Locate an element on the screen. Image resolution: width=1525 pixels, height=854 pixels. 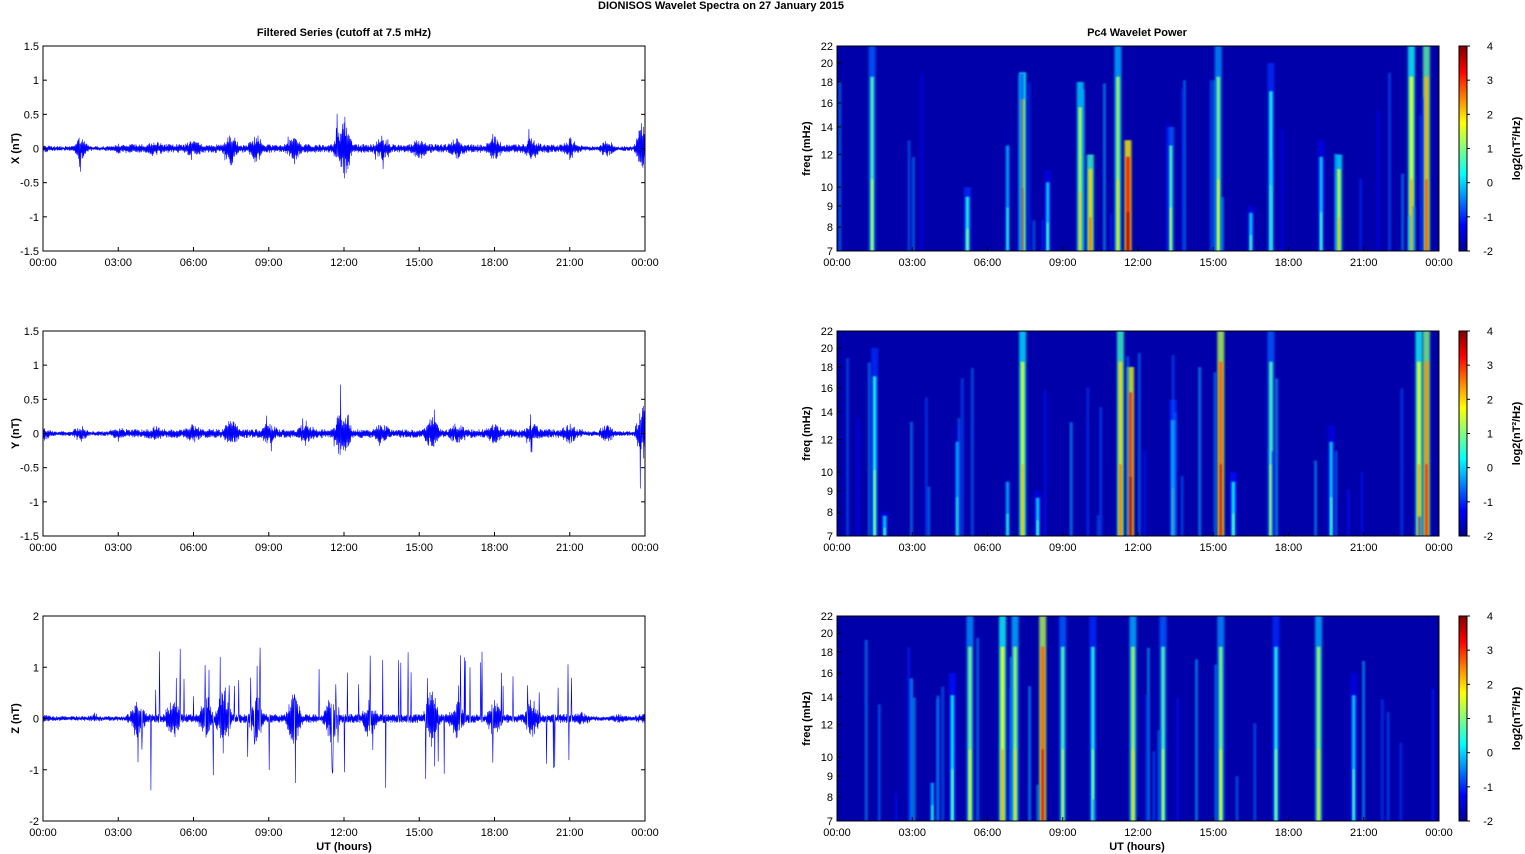
y-tick-label: 1.5 is located at coordinates (31, 332).